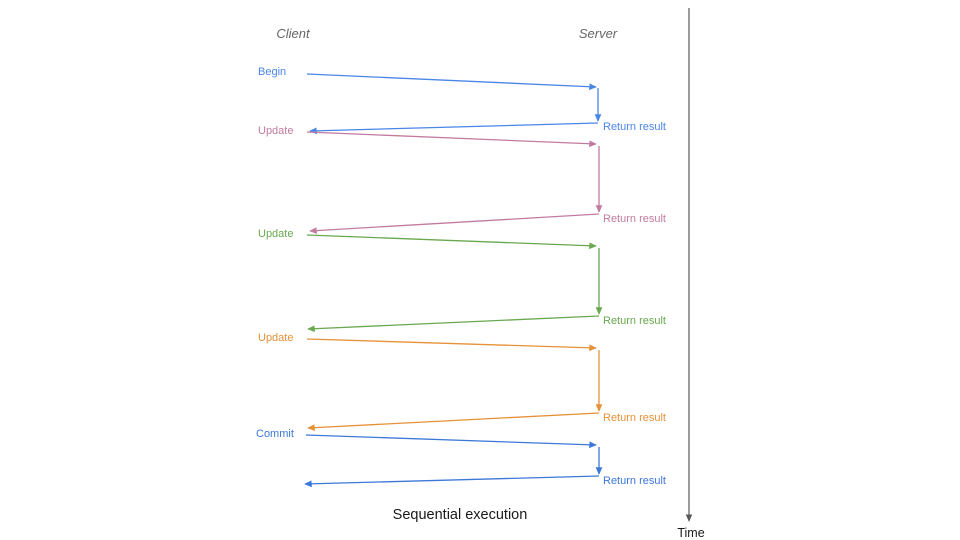  What do you see at coordinates (460, 515) in the screenshot?
I see `diagram-title: Sequential execution` at bounding box center [460, 515].